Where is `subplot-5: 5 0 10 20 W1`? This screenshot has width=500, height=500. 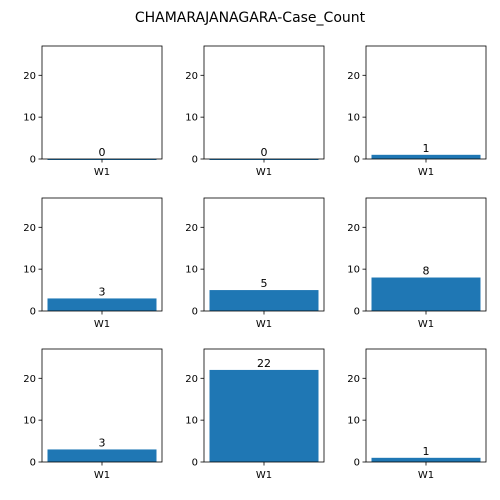 subplot-5: 5 0 10 20 W1 is located at coordinates (255, 263).